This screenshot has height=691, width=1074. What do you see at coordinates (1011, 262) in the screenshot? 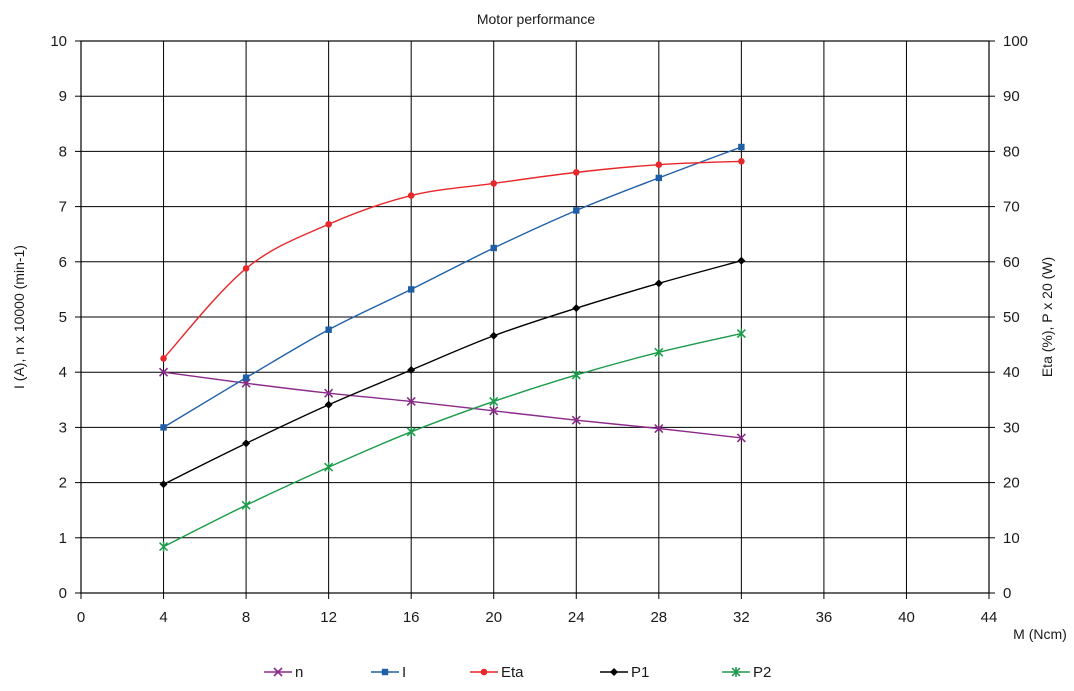
I see `y-right-tick-label: 60` at bounding box center [1011, 262].